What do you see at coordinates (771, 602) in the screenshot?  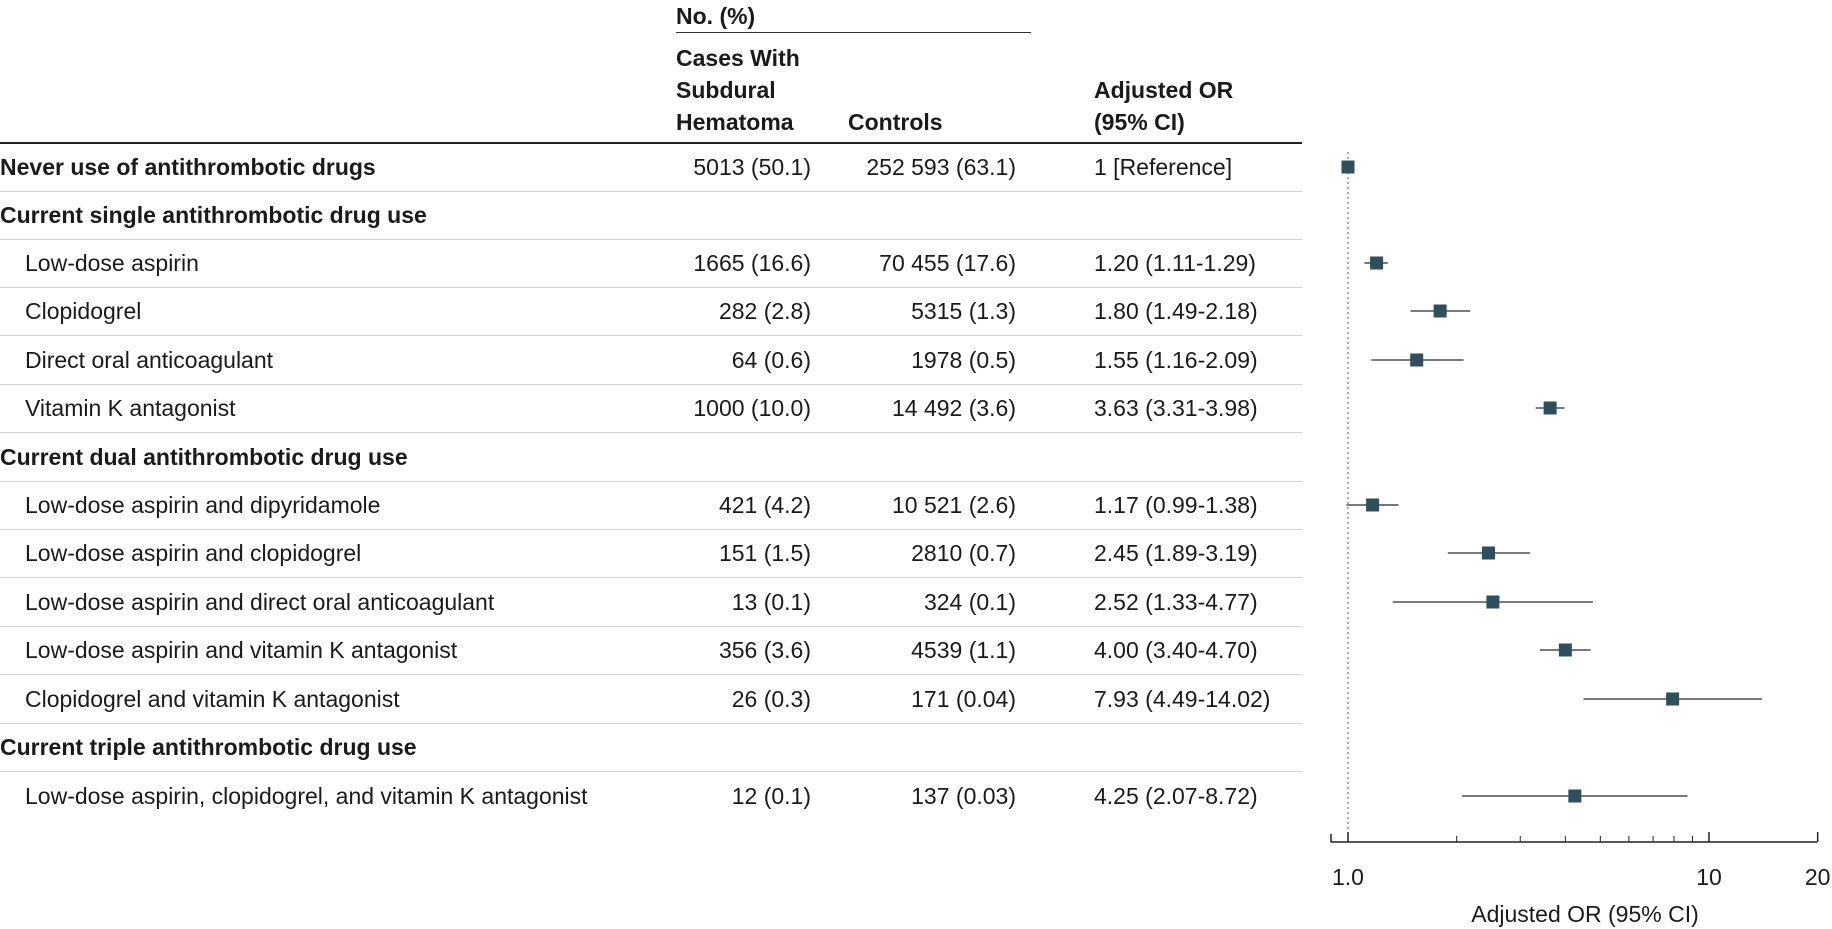 I see `cases-value: 13 (0.1)` at bounding box center [771, 602].